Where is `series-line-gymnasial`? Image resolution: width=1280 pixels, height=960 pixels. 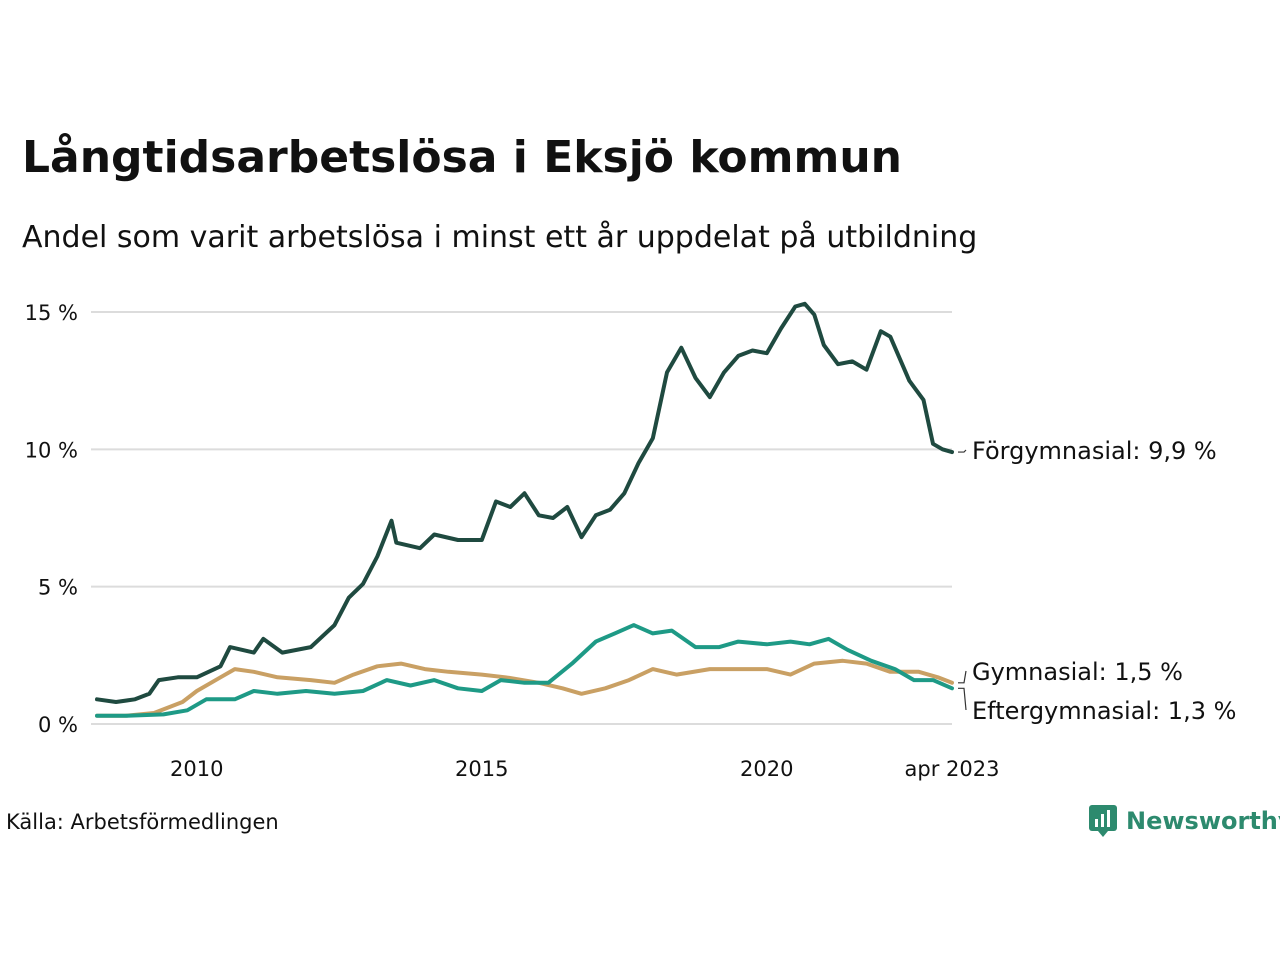
series-line-gymnasial is located at coordinates (524, 688).